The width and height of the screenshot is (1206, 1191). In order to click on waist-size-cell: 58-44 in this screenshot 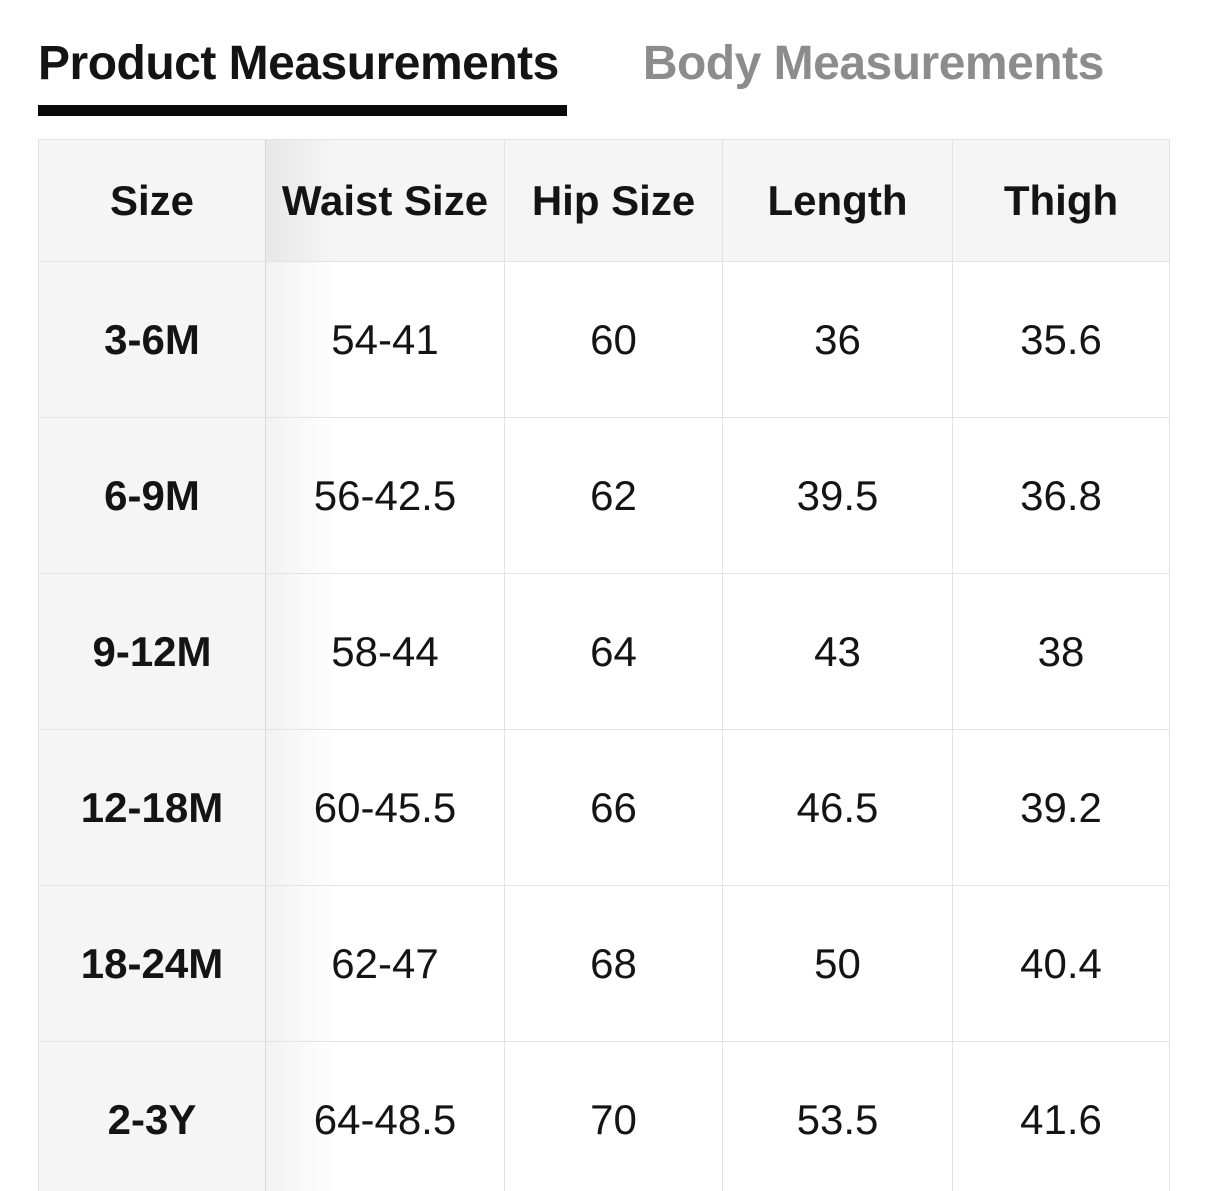, I will do `click(385, 651)`.